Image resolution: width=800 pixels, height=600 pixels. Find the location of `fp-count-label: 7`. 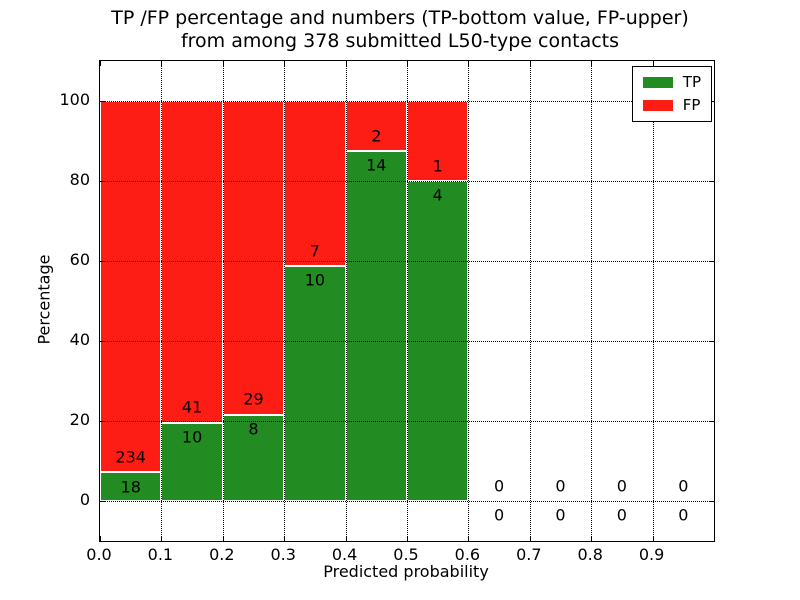

fp-count-label: 7 is located at coordinates (314, 250).